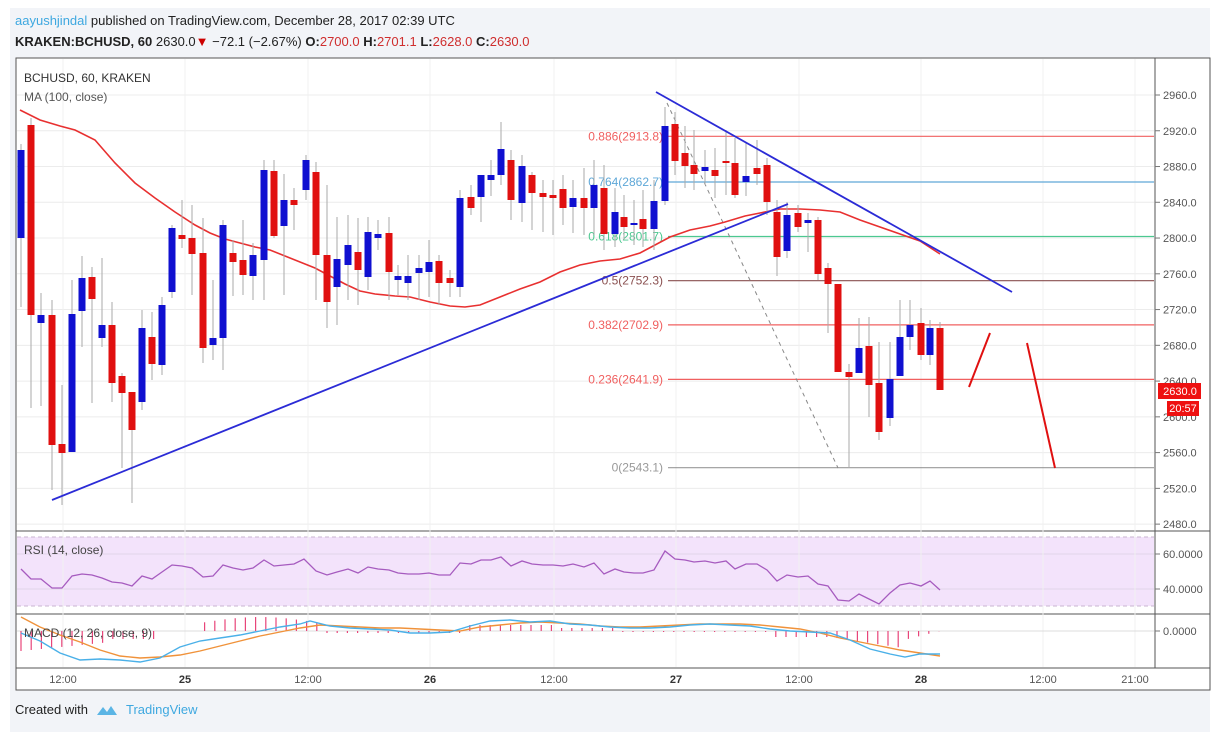 This screenshot has width=1220, height=740. I want to click on descending-trendline, so click(834, 192).